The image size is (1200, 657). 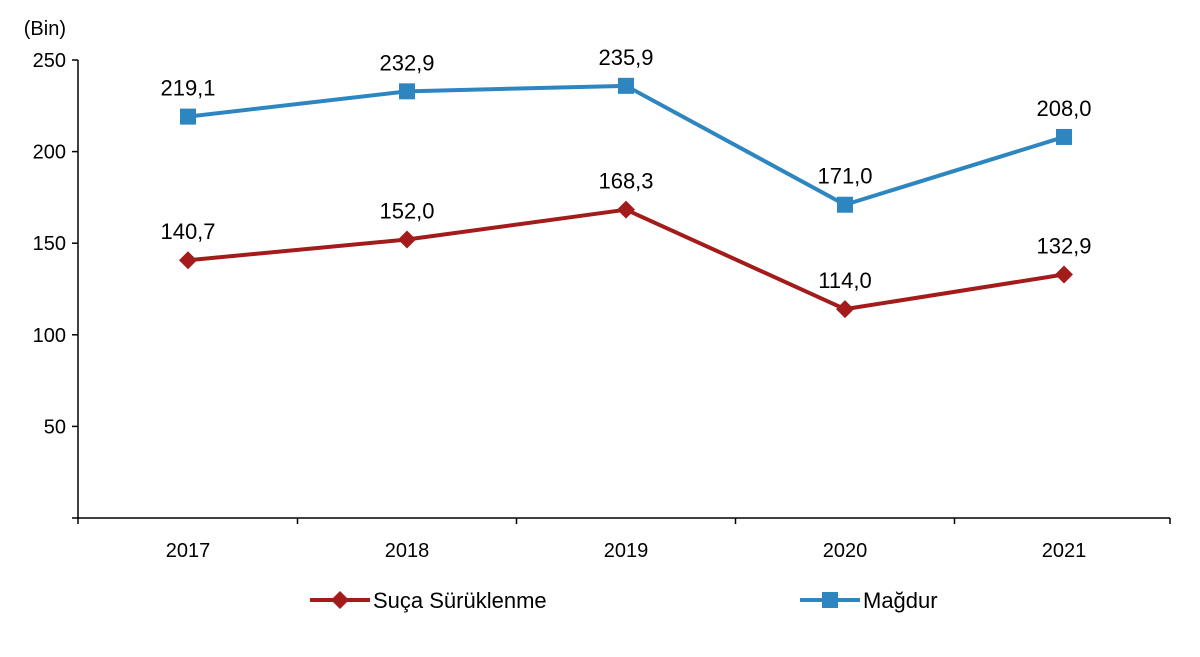 I want to click on x-tick-label: 2019, so click(x=626, y=551).